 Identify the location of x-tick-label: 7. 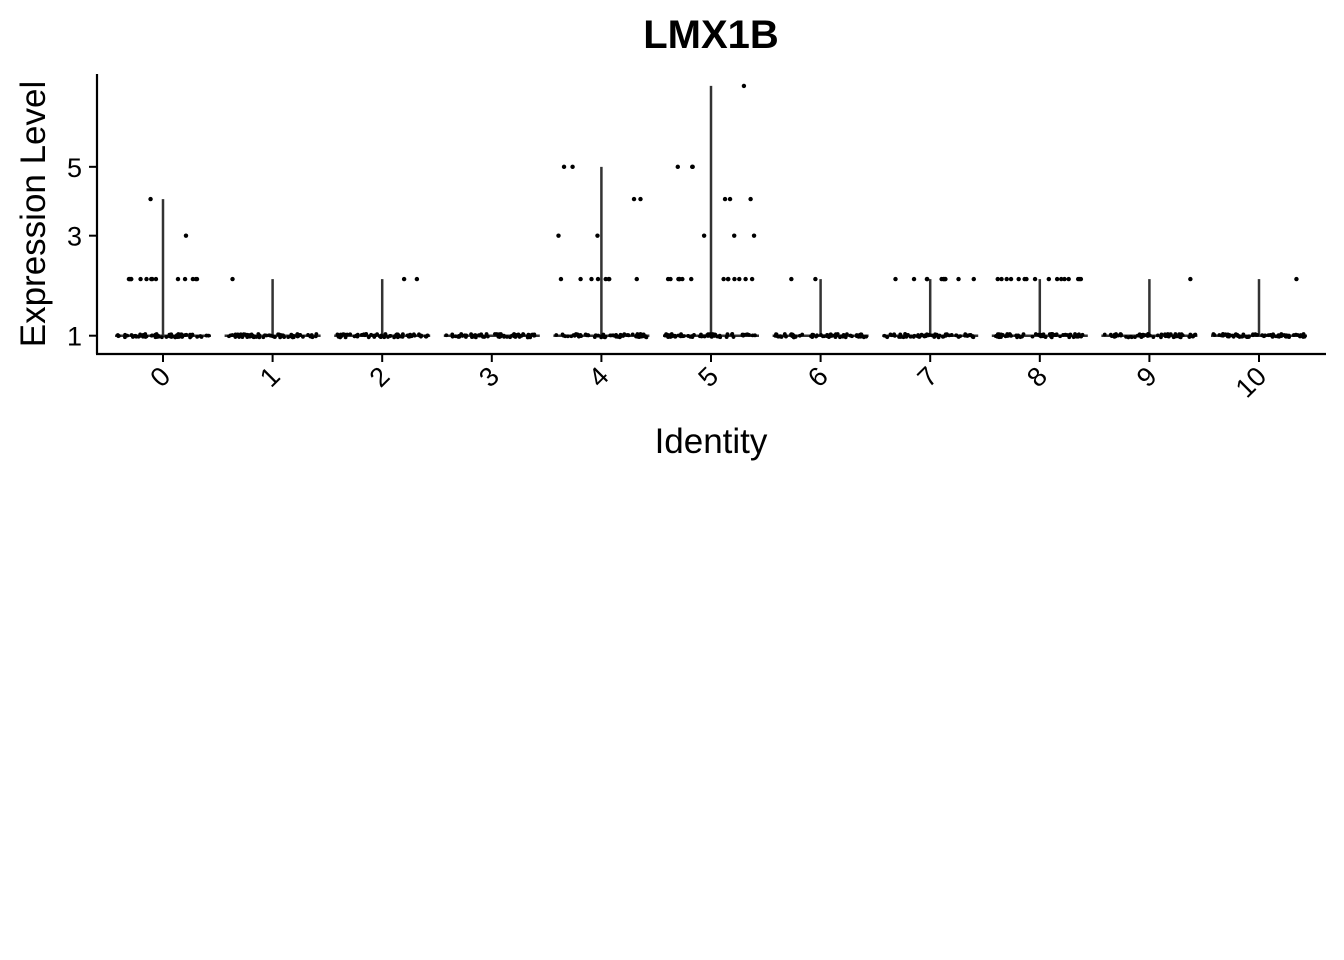
(928, 377).